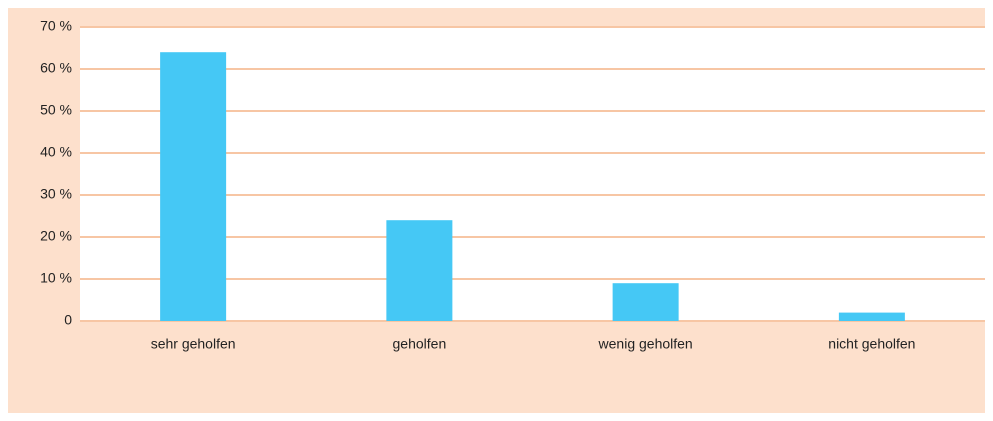 The image size is (993, 421). I want to click on y-tick-label: 70 %, so click(56, 26).